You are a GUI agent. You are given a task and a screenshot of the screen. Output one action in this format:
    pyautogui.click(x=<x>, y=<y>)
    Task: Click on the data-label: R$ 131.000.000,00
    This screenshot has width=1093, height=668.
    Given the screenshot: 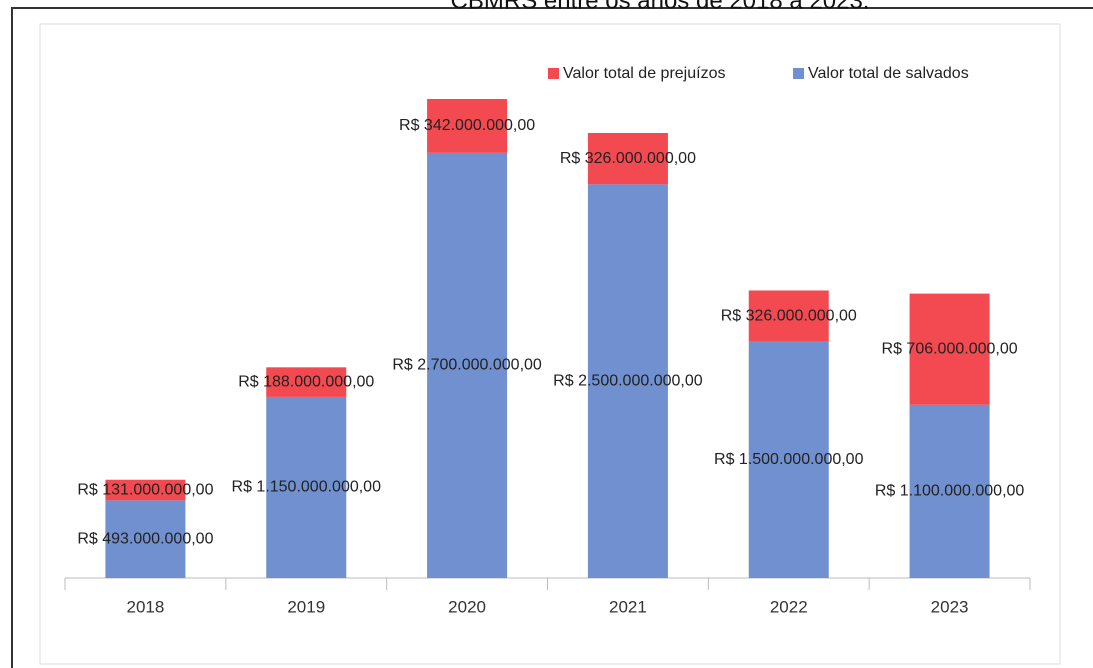 What is the action you would take?
    pyautogui.click(x=145, y=489)
    